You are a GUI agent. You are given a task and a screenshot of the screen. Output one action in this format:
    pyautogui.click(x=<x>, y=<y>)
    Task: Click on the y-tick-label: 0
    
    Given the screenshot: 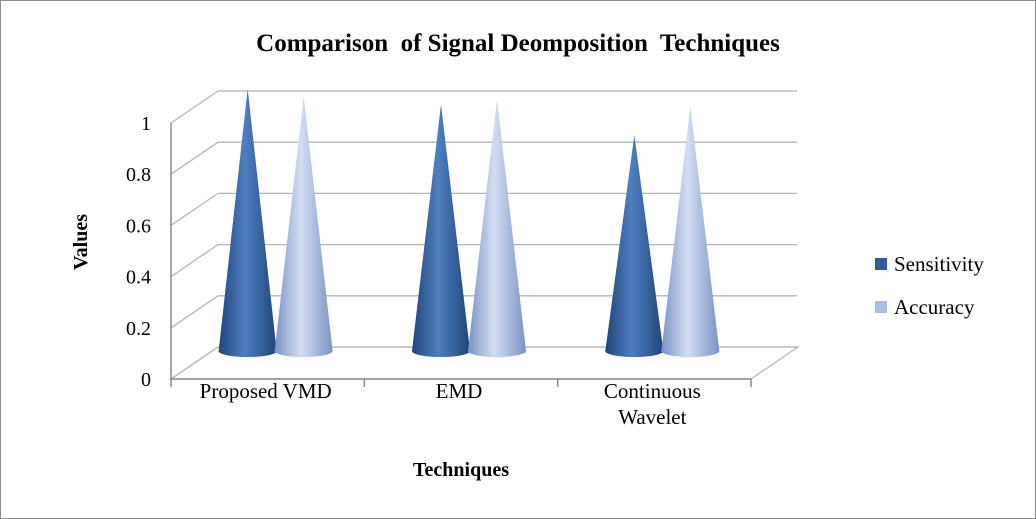 What is the action you would take?
    pyautogui.click(x=146, y=380)
    